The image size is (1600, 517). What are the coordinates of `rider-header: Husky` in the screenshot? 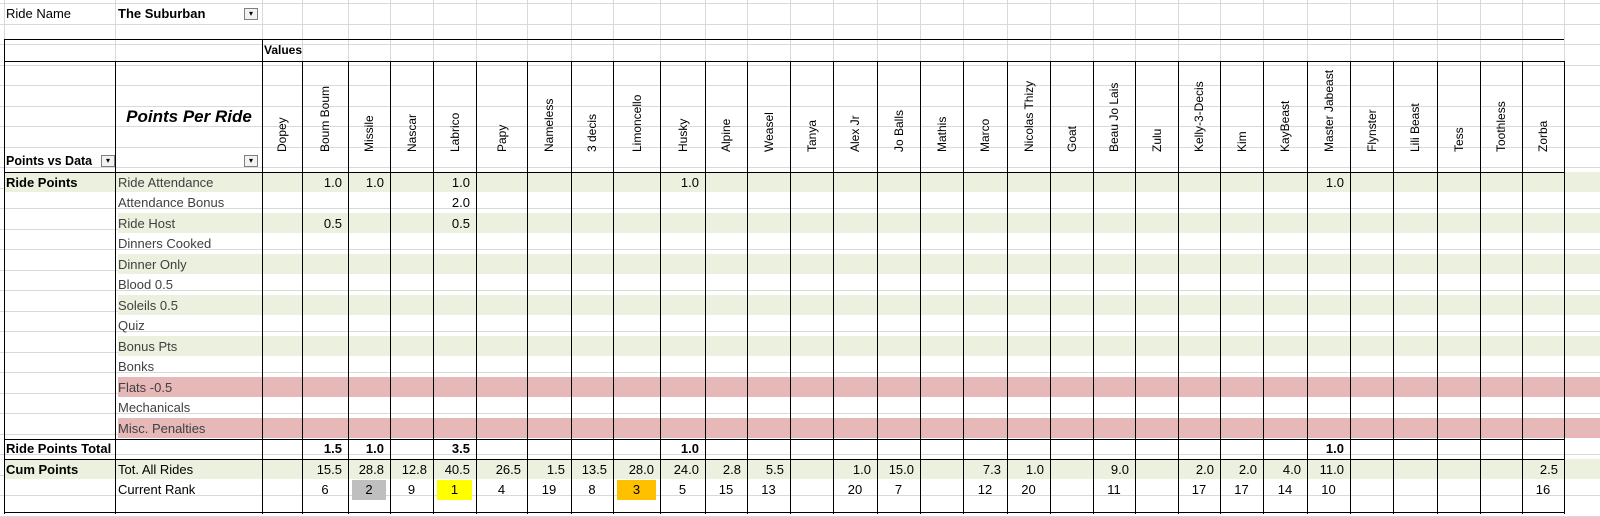 It's located at (682, 116).